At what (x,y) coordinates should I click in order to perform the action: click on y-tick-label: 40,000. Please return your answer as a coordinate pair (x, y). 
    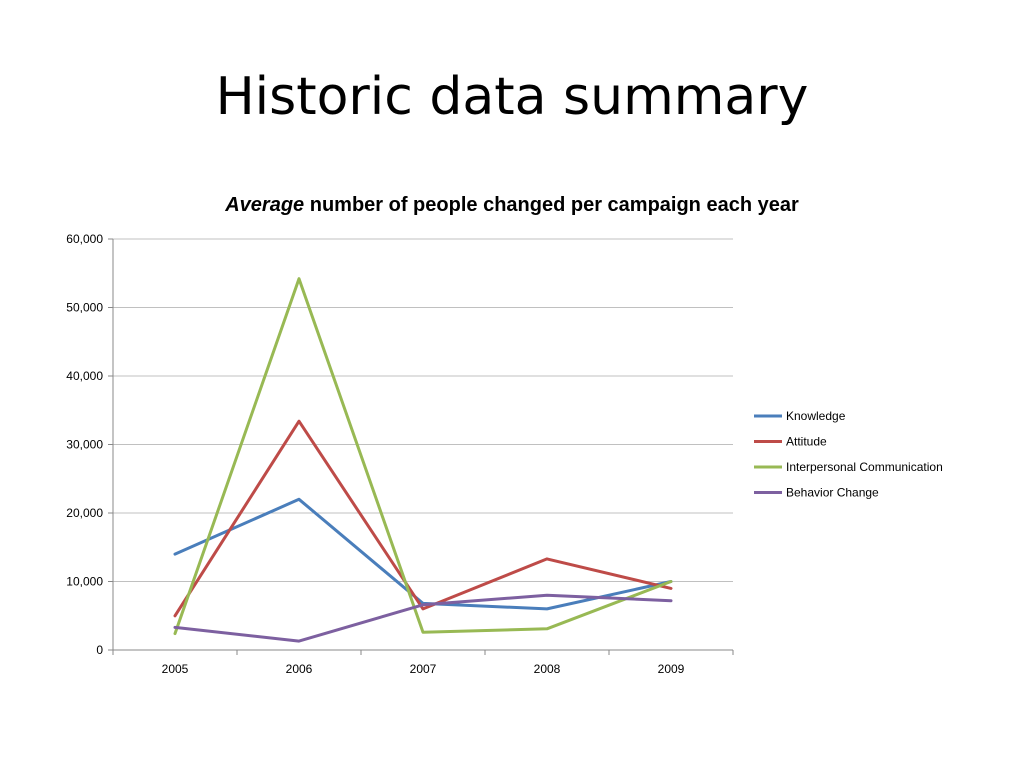
    Looking at the image, I should click on (84, 376).